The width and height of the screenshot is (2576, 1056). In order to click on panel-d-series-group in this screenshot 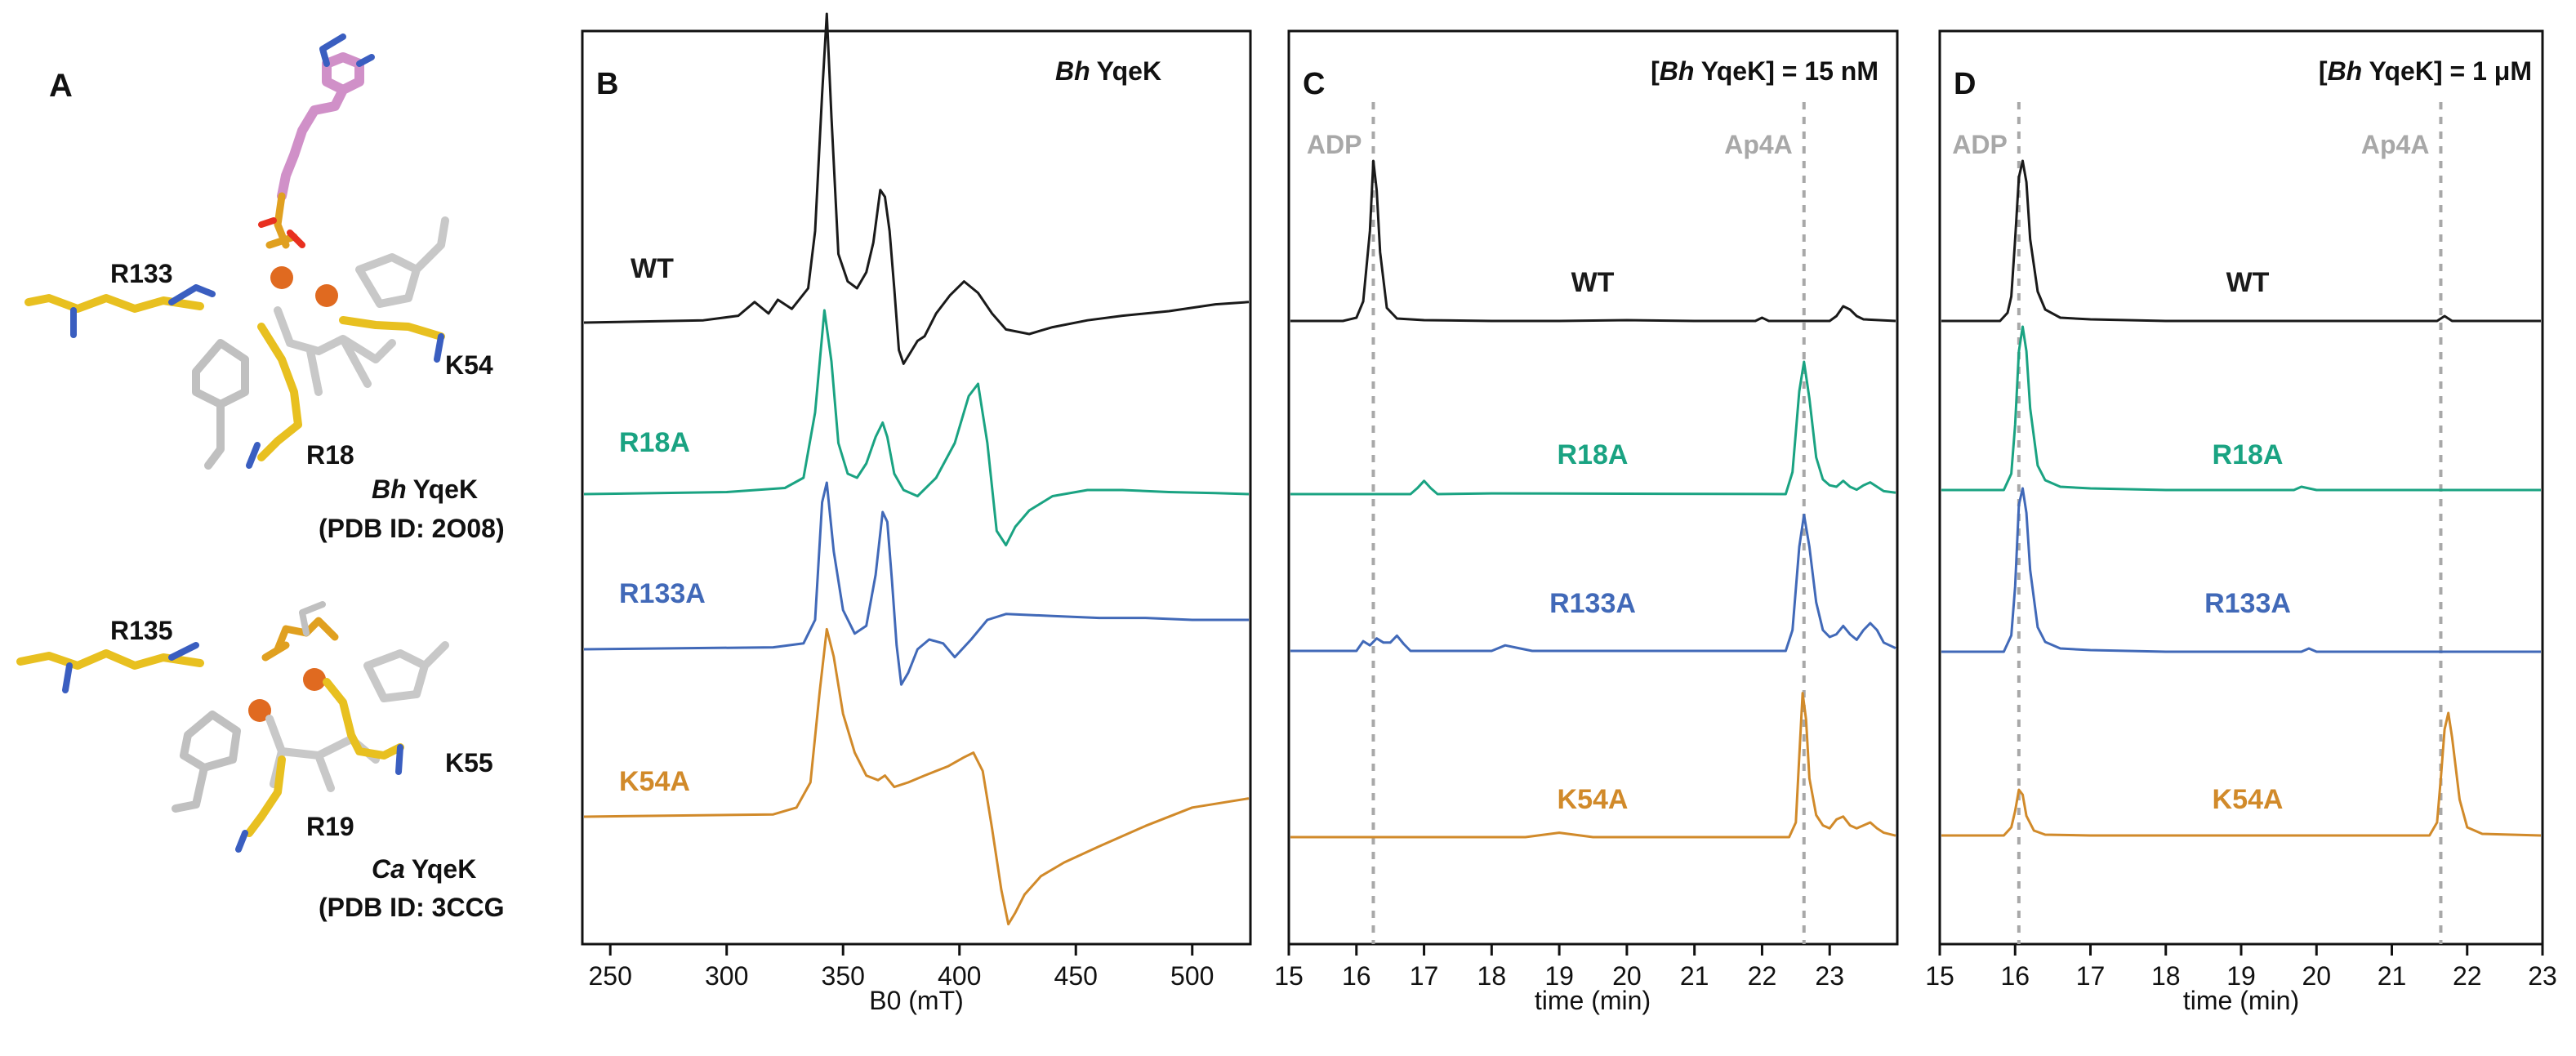, I will do `click(2241, 498)`.